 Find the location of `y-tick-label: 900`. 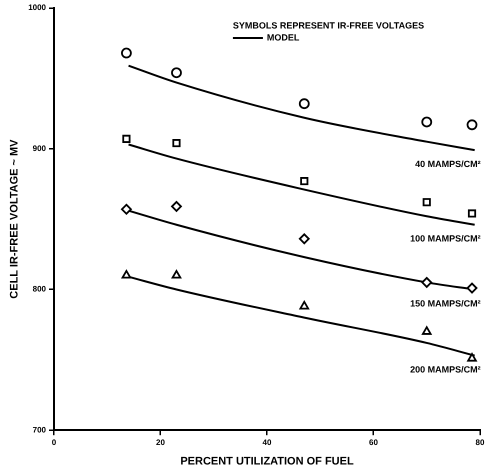

y-tick-label: 900 is located at coordinates (39, 148).